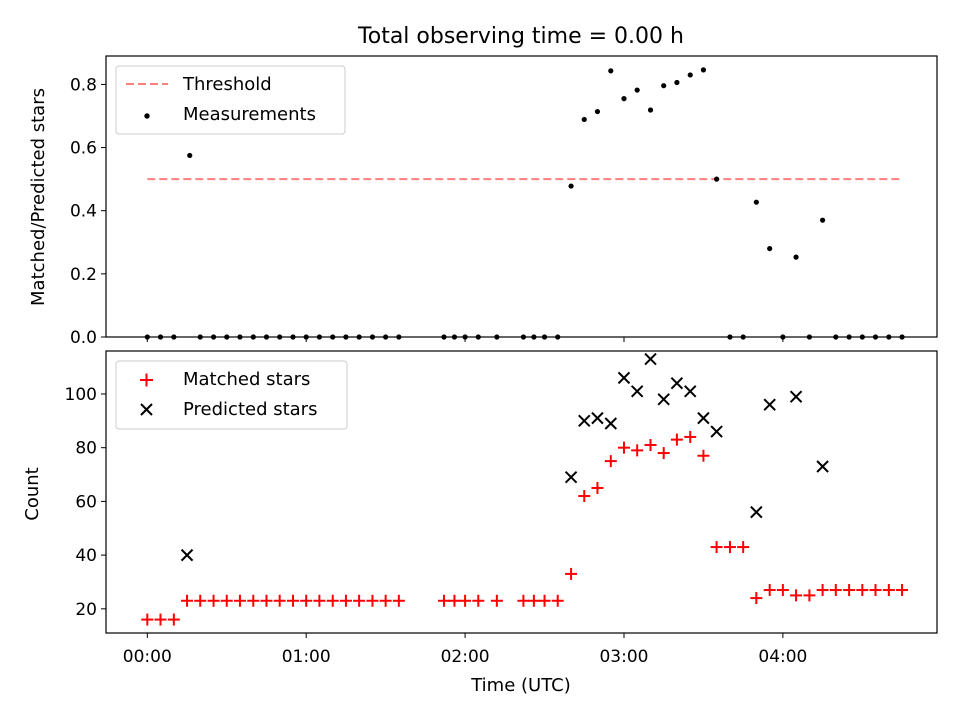 The width and height of the screenshot is (960, 720). Describe the element at coordinates (246, 379) in the screenshot. I see `legend-label-matched-stars: Matched stars` at that location.